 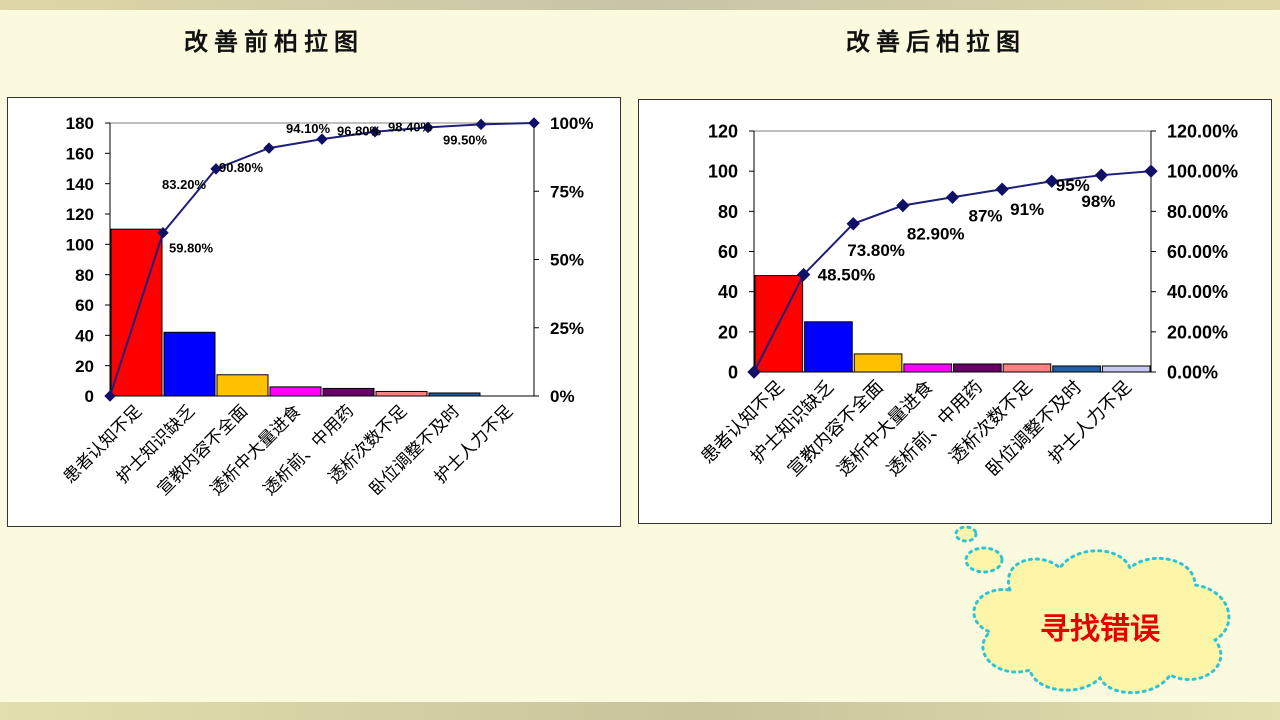 I want to click on title-before: 改善前柏拉图, so click(x=274, y=41).